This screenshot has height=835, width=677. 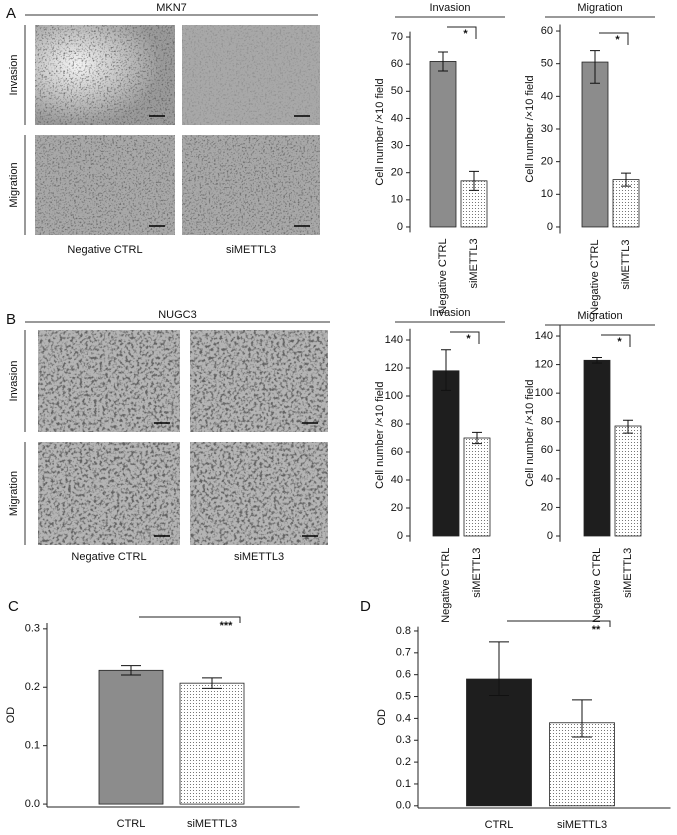 I want to click on cell-line-title: MKN7, so click(x=171, y=8).